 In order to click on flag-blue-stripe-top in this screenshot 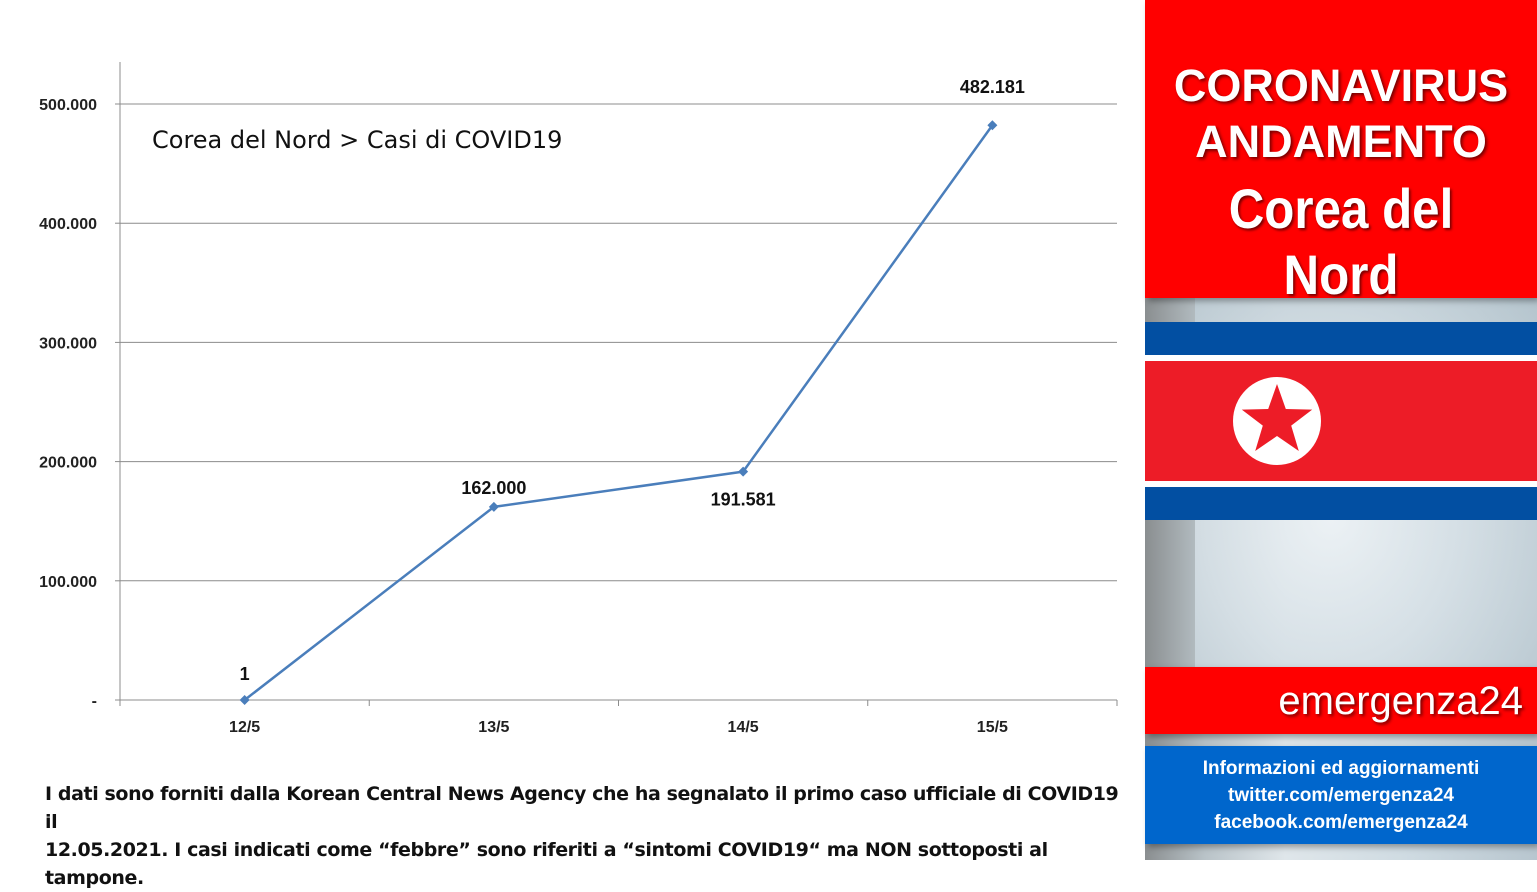, I will do `click(1341, 338)`.